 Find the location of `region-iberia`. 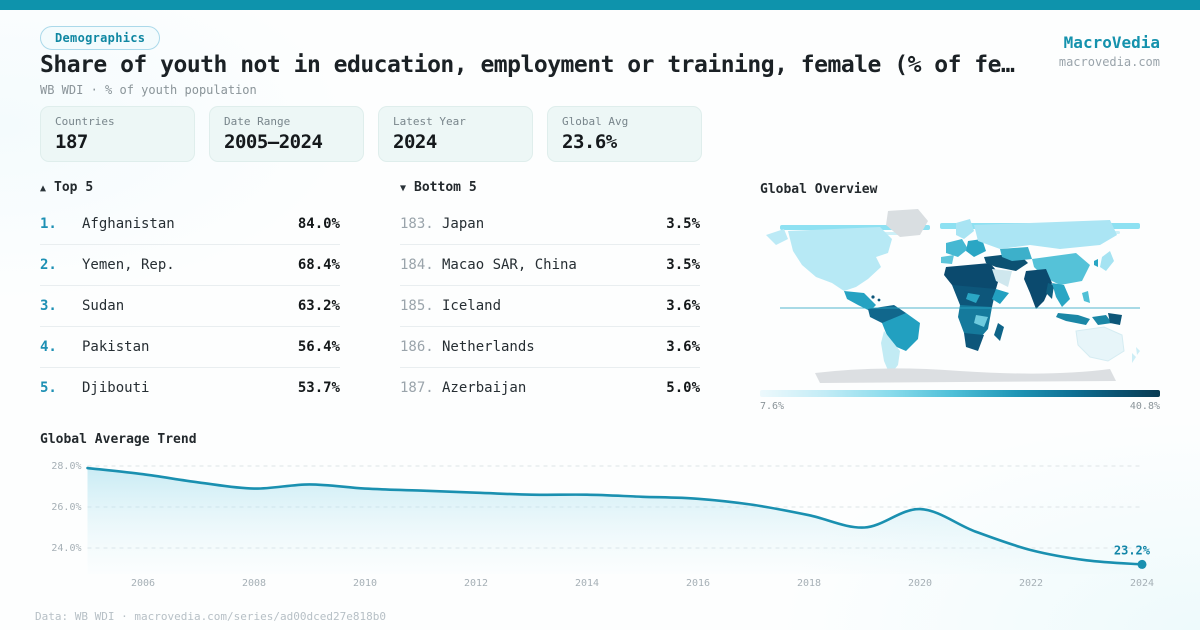

region-iberia is located at coordinates (947, 259).